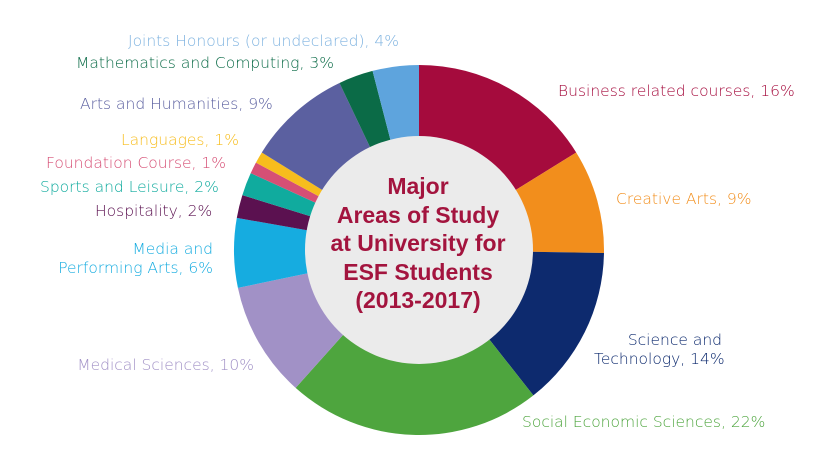 The width and height of the screenshot is (837, 460). I want to click on chart-title-line: Major, so click(418, 186).